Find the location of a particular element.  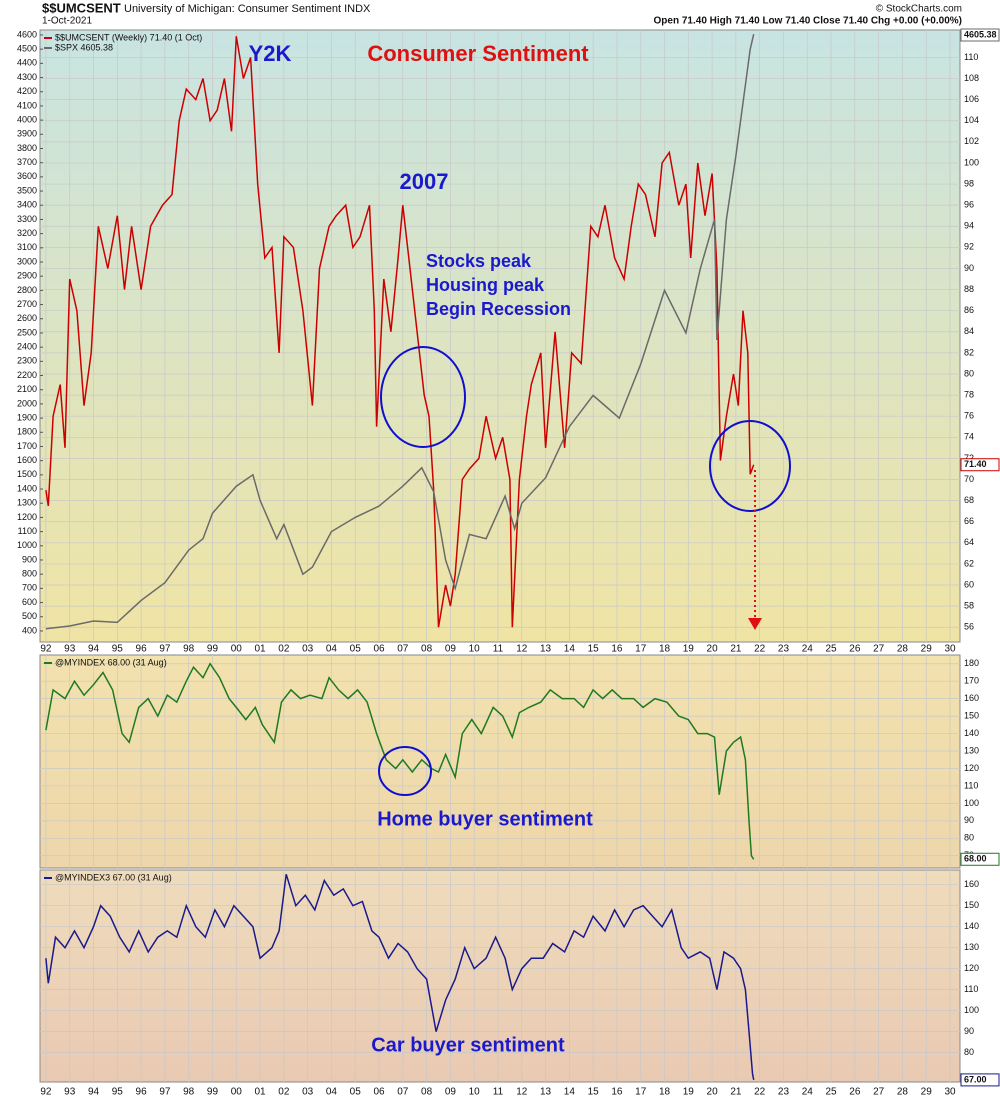

x-tick-label: 25 is located at coordinates (831, 649).